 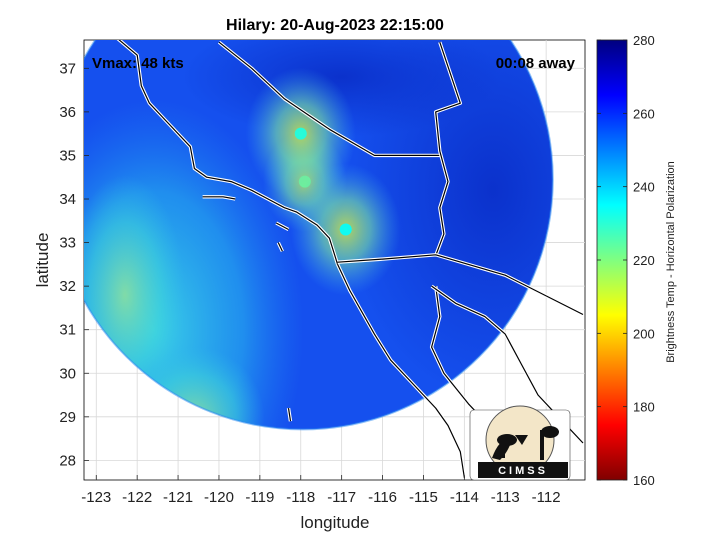 I want to click on x-tick-label: -115, so click(x=423, y=497).